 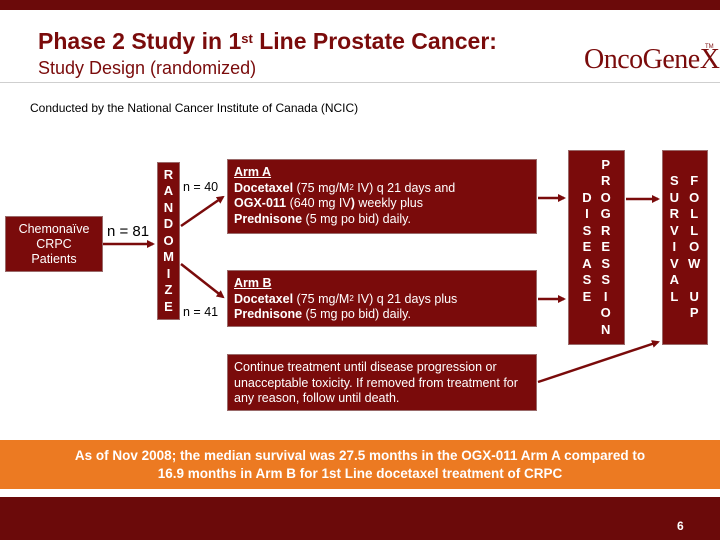 I want to click on arm-a-line-3: Prednisone (5 mg po bid) daily., so click(x=322, y=218).